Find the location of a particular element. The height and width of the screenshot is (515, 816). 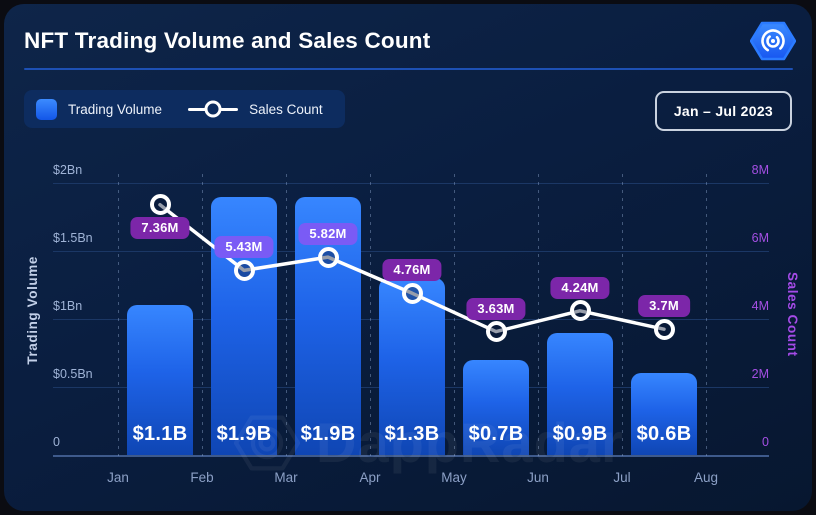

sales-count-data-badge: 3.7M is located at coordinates (664, 306).